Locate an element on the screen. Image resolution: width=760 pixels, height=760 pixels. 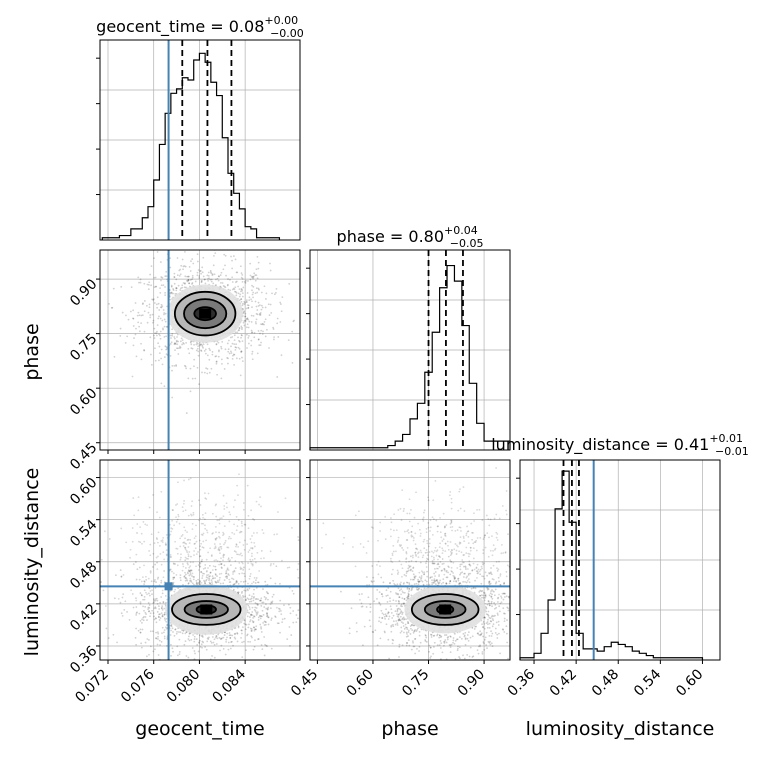
y-tick-label: 0.90 is located at coordinates (83, 292).